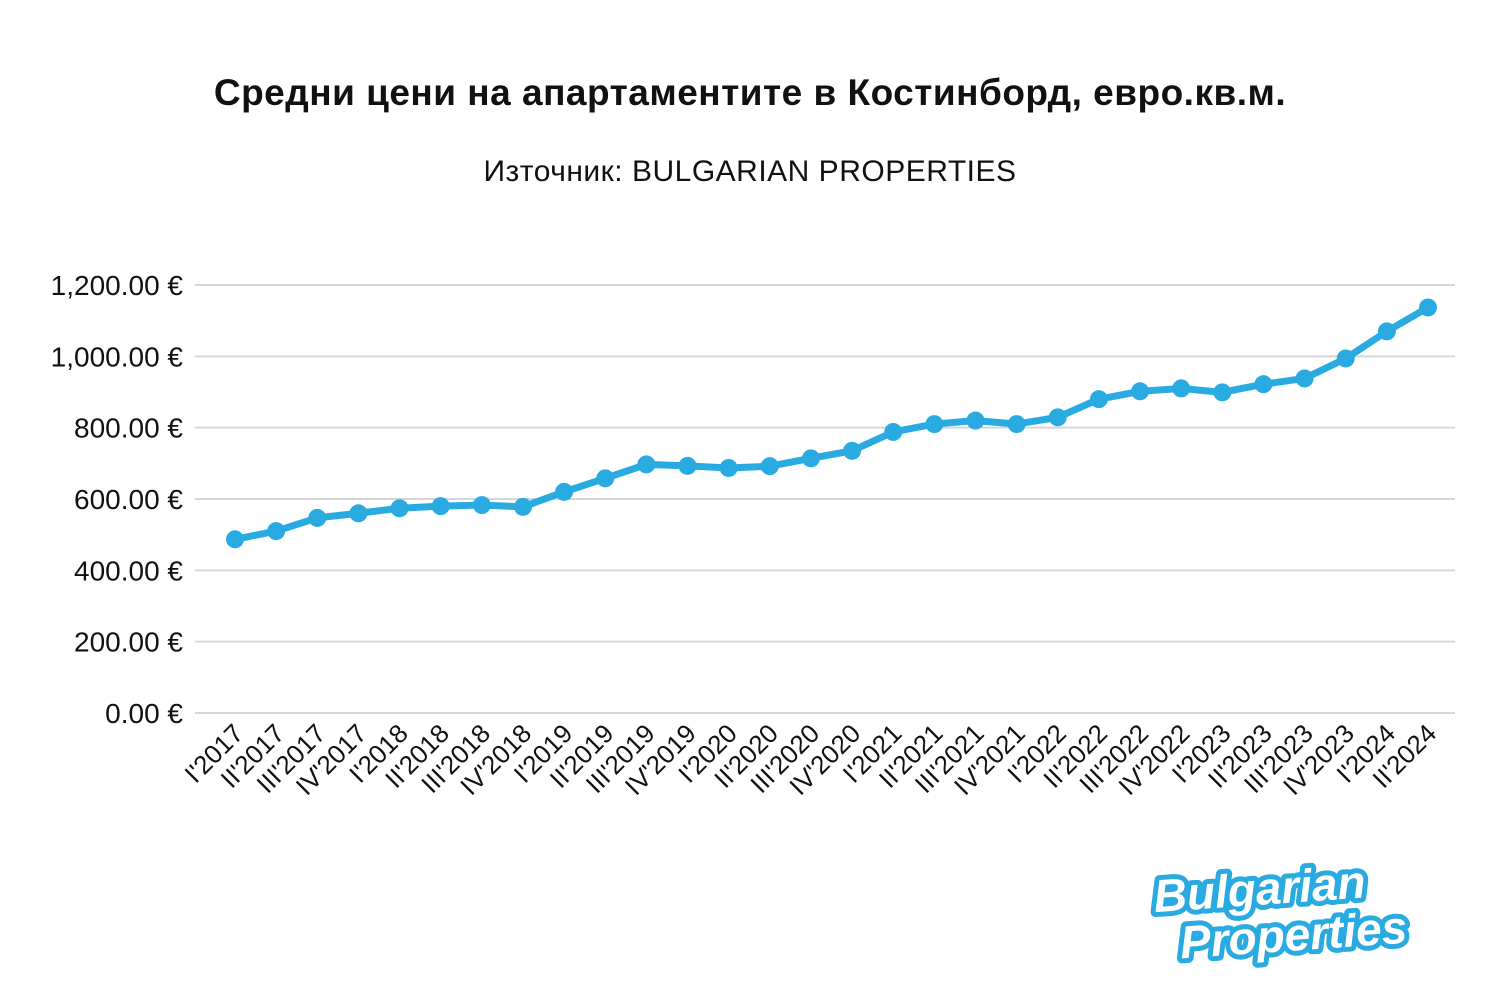 Image resolution: width=1500 pixels, height=1000 pixels. I want to click on y-axis-tick-label: 0.00 €, so click(144, 713).